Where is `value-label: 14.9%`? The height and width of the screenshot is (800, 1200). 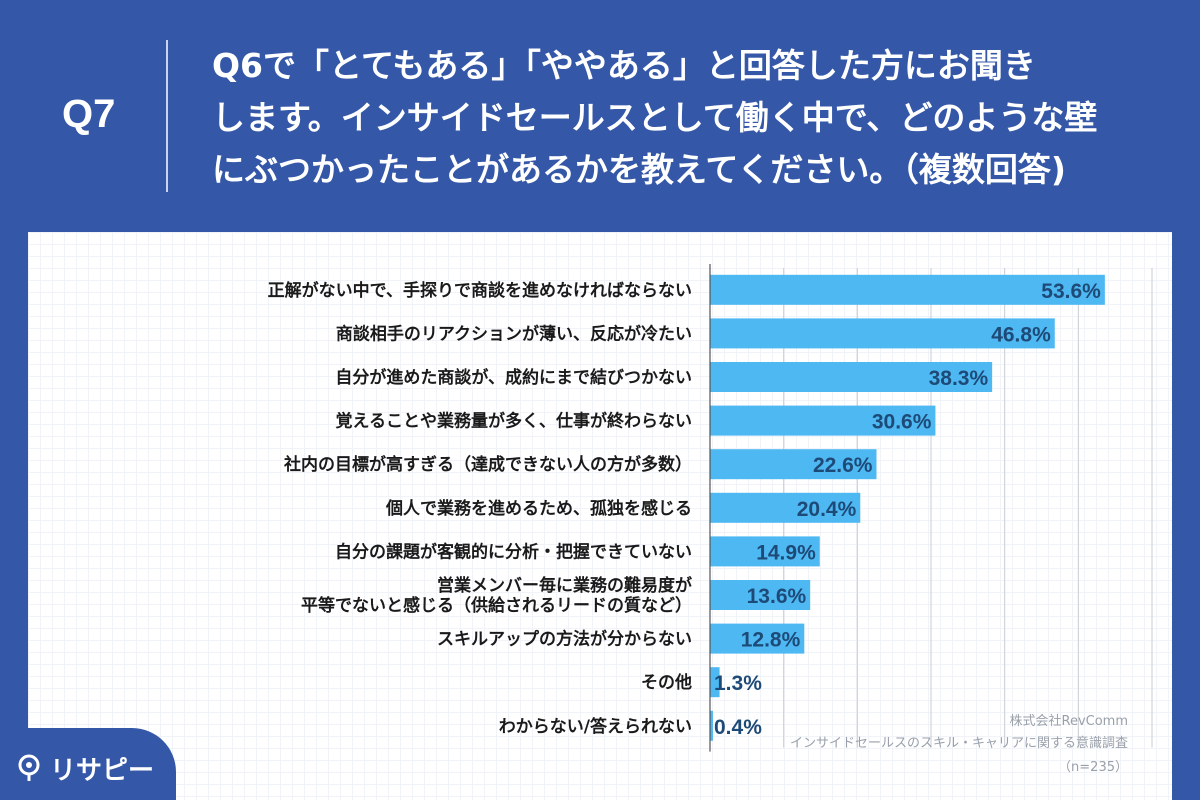 value-label: 14.9% is located at coordinates (786, 552).